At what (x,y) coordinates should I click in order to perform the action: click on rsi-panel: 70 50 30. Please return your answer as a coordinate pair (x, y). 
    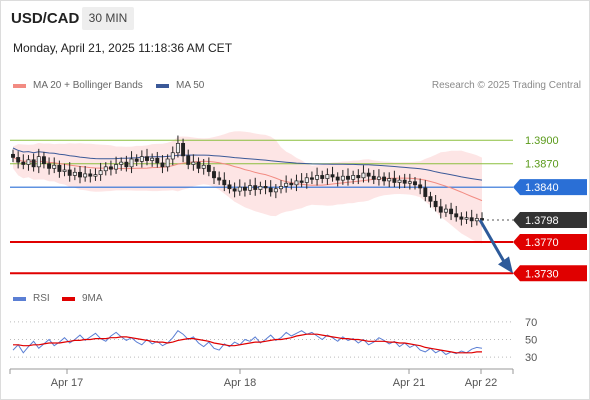
    Looking at the image, I should click on (273, 340).